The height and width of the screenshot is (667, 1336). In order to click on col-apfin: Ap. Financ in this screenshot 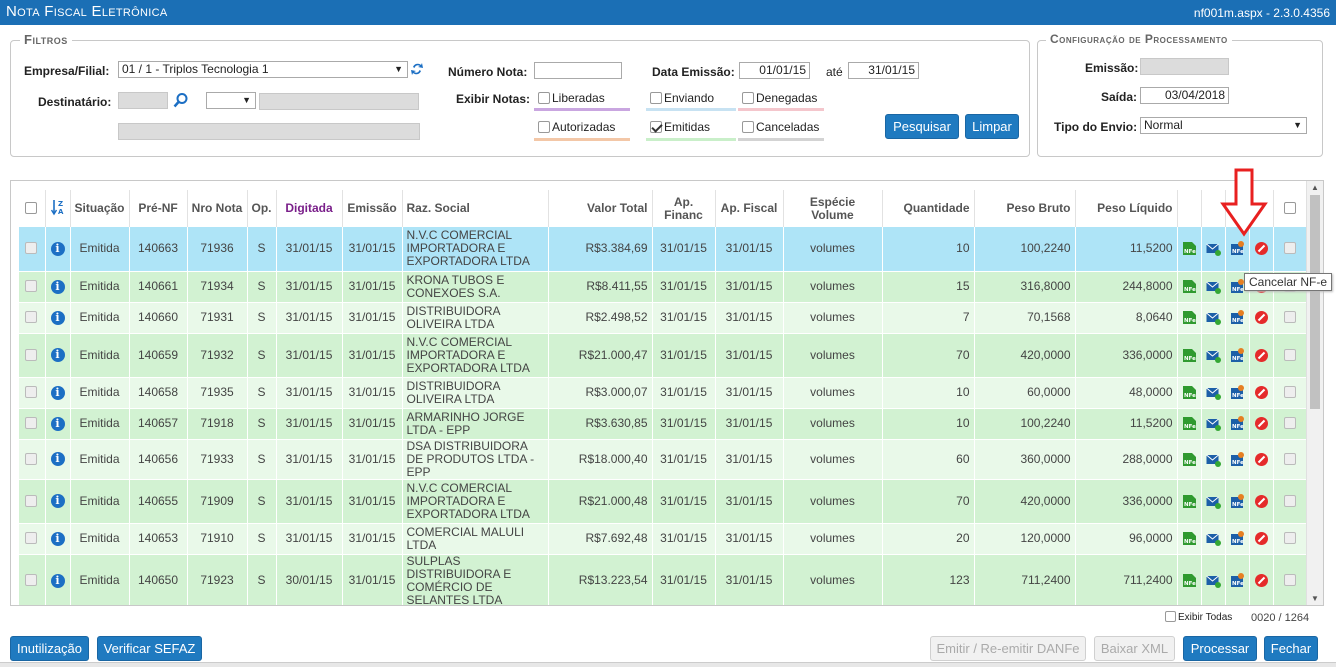, I will do `click(684, 208)`.